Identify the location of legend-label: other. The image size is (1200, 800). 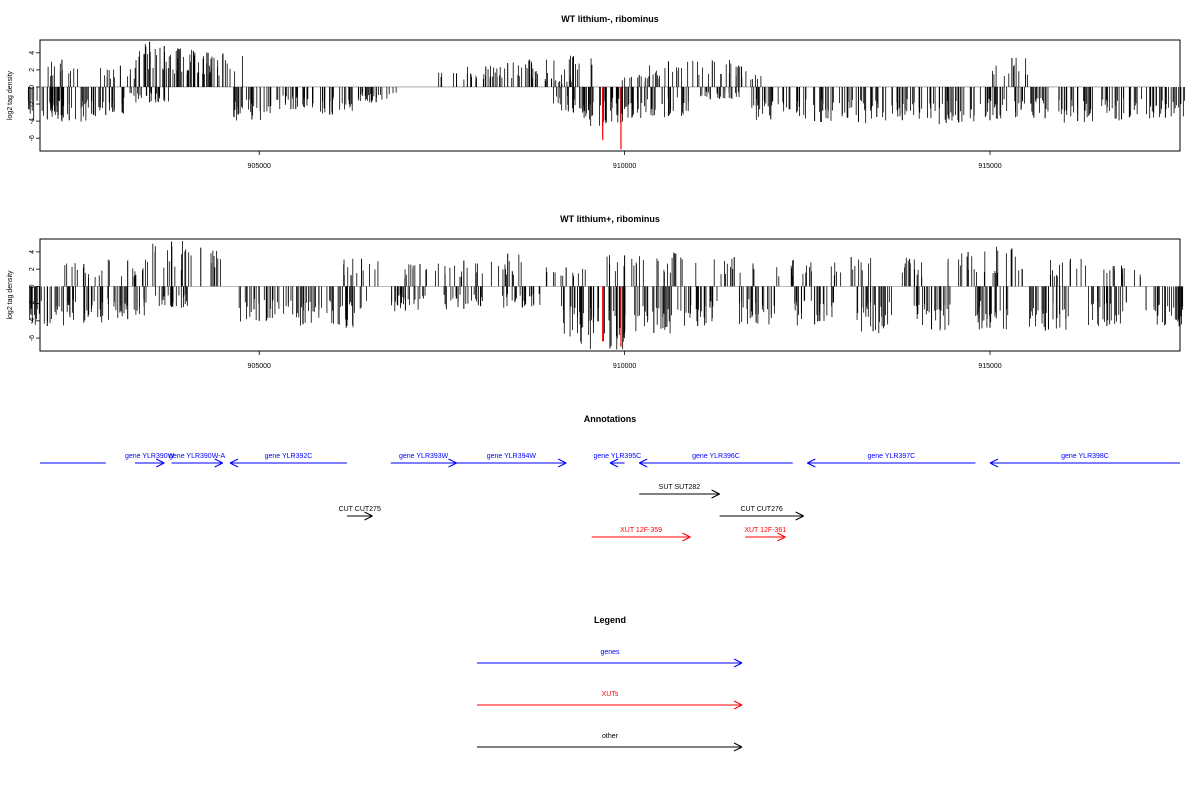
(610, 736).